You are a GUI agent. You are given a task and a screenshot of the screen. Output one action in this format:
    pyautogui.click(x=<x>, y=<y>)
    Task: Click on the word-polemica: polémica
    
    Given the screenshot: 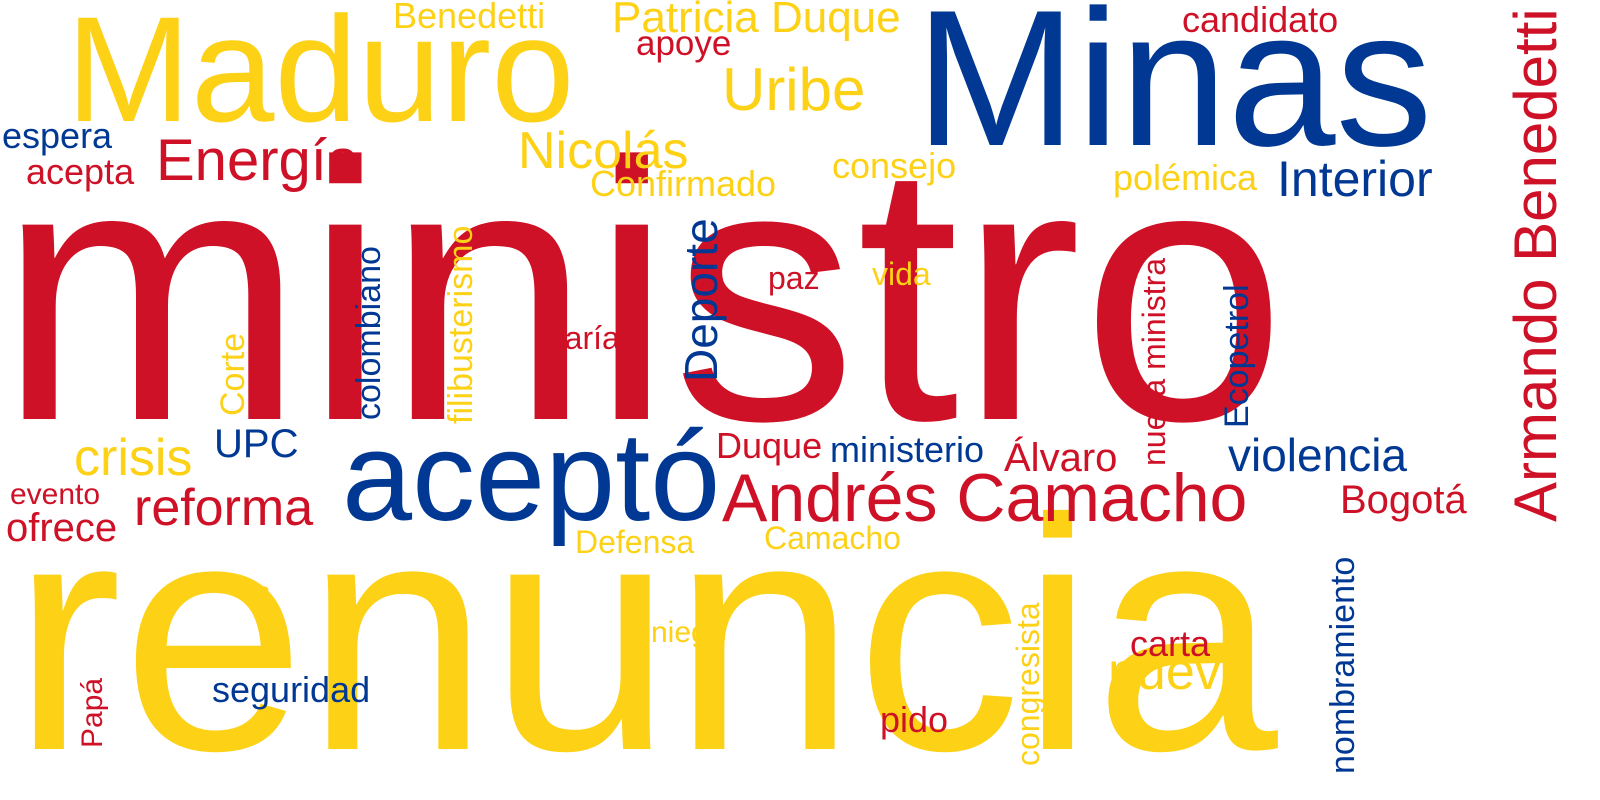 What is the action you would take?
    pyautogui.click(x=1185, y=177)
    